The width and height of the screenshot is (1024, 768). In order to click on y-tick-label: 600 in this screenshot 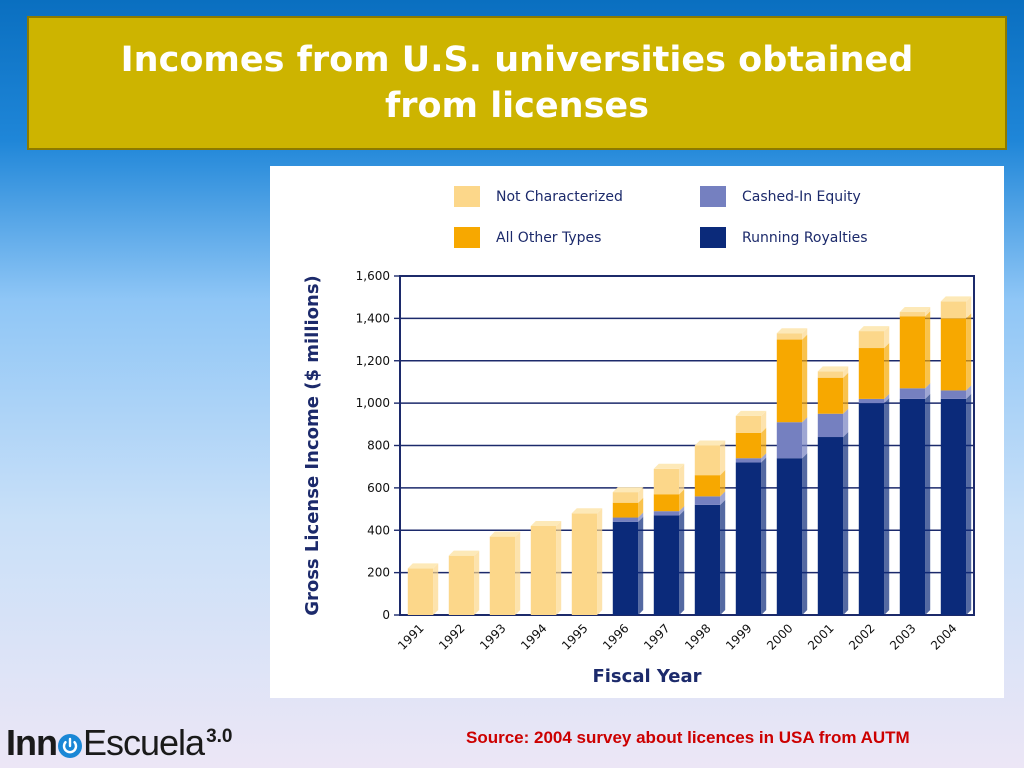, I will do `click(378, 488)`.